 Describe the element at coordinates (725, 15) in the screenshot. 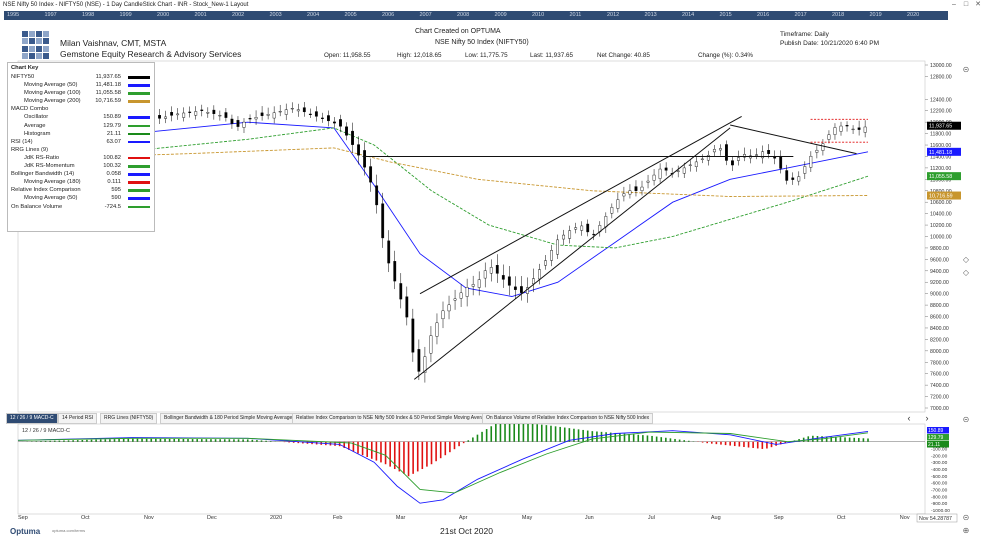

I see `timeline-year: 2015` at that location.